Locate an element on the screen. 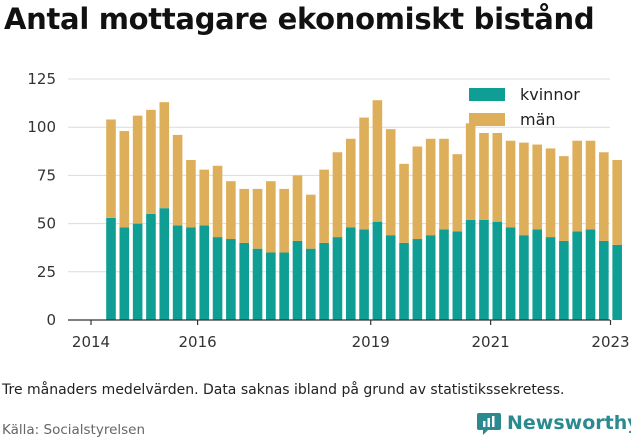  y-tick-label: 75 is located at coordinates (46, 175).